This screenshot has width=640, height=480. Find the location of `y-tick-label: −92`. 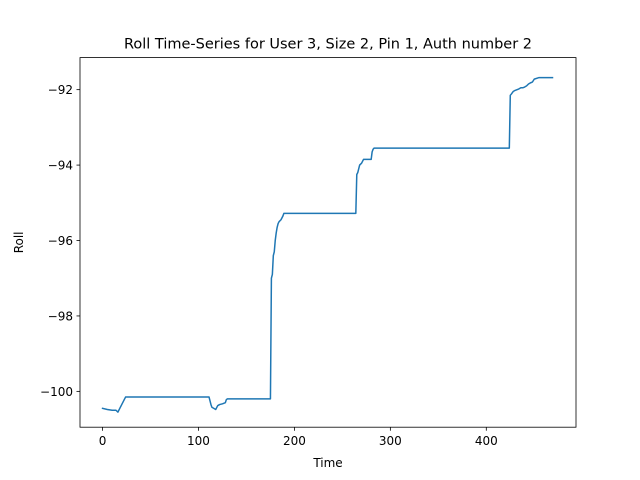

y-tick-label: −92 is located at coordinates (60, 90).